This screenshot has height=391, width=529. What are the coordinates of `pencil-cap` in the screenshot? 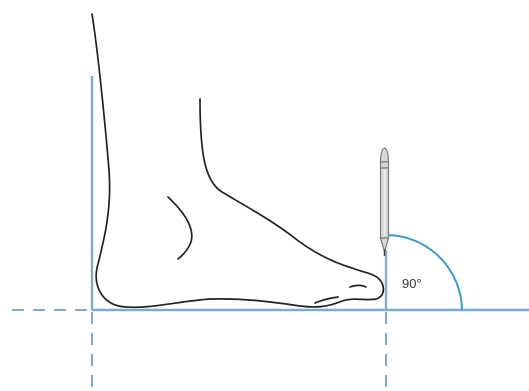 It's located at (384, 155).